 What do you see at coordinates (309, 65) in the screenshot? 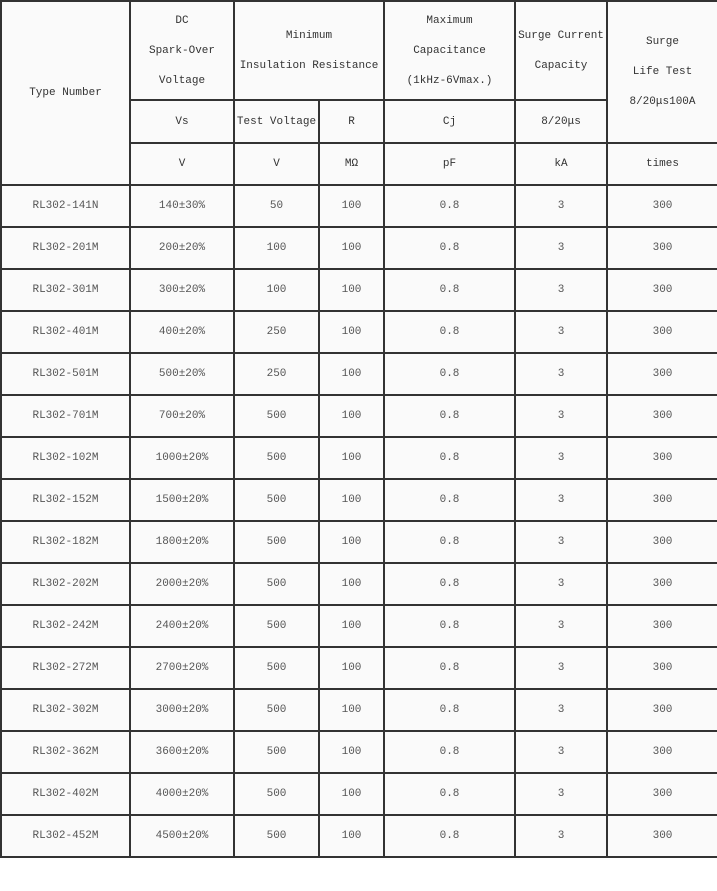
I see `header-line: Insulation Resistance` at bounding box center [309, 65].